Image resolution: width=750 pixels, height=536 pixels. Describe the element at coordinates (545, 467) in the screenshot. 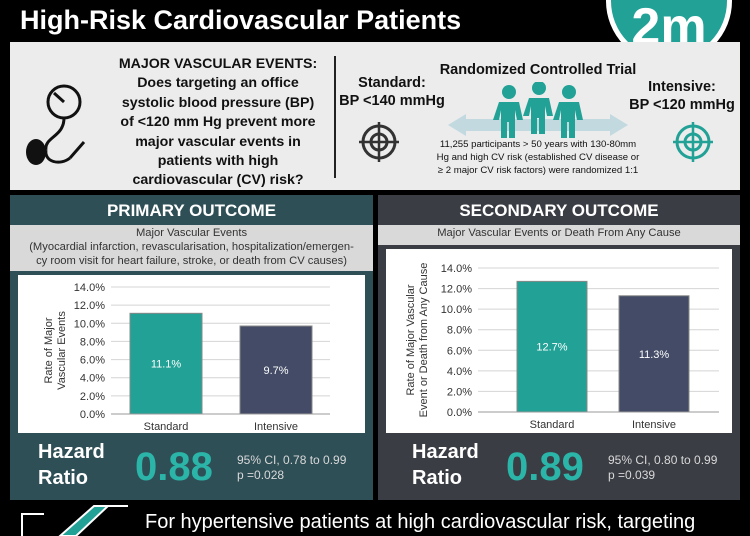

I see `hazard-ratio-value: 0.89` at that location.